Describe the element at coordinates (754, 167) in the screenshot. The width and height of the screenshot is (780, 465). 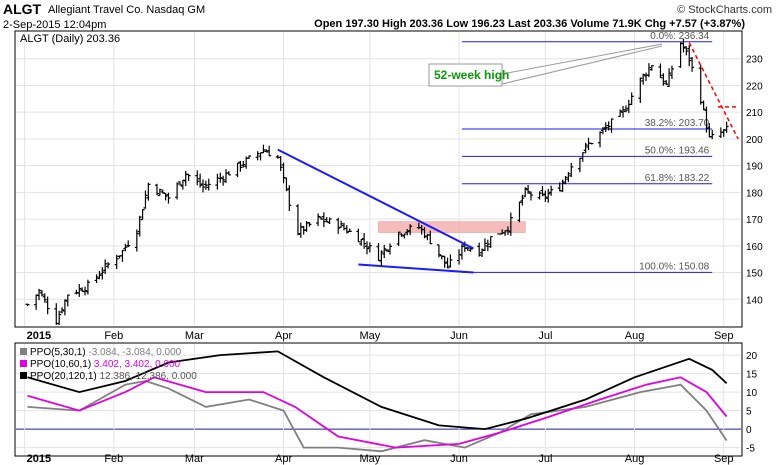
I see `y-tick-label: 190` at that location.